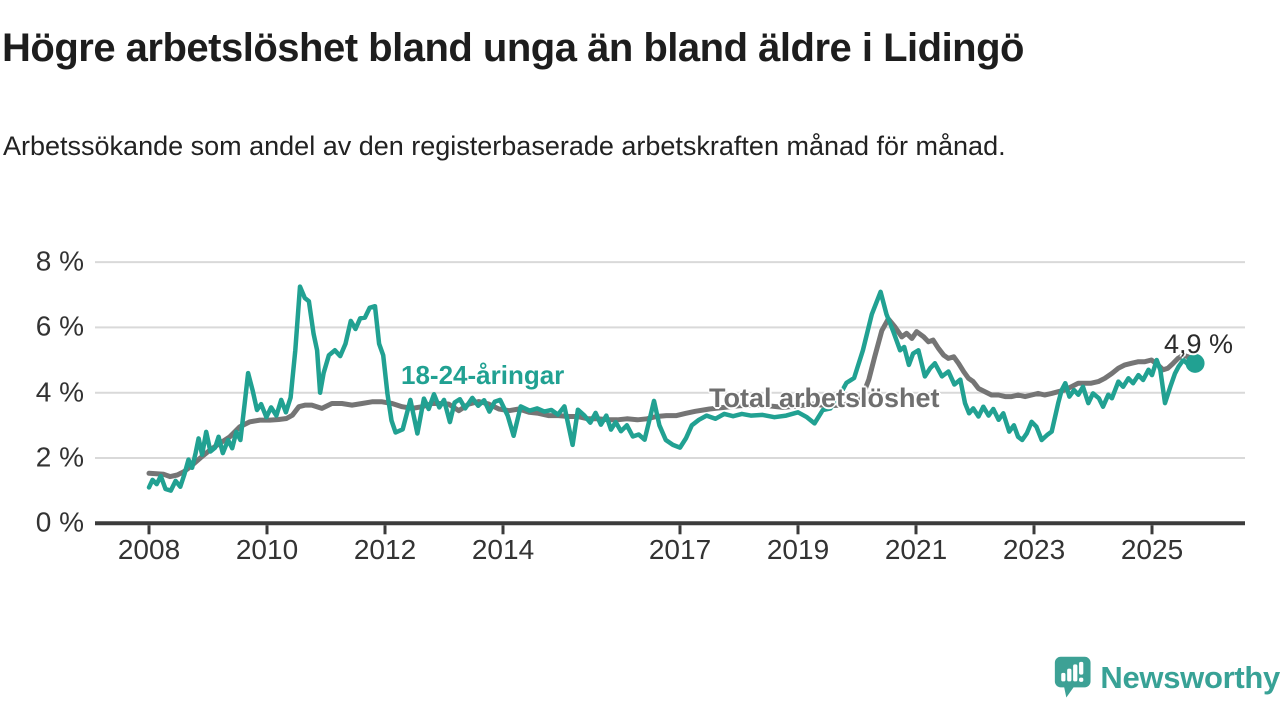  What do you see at coordinates (798, 549) in the screenshot?
I see `x-tick-label: 2019` at bounding box center [798, 549].